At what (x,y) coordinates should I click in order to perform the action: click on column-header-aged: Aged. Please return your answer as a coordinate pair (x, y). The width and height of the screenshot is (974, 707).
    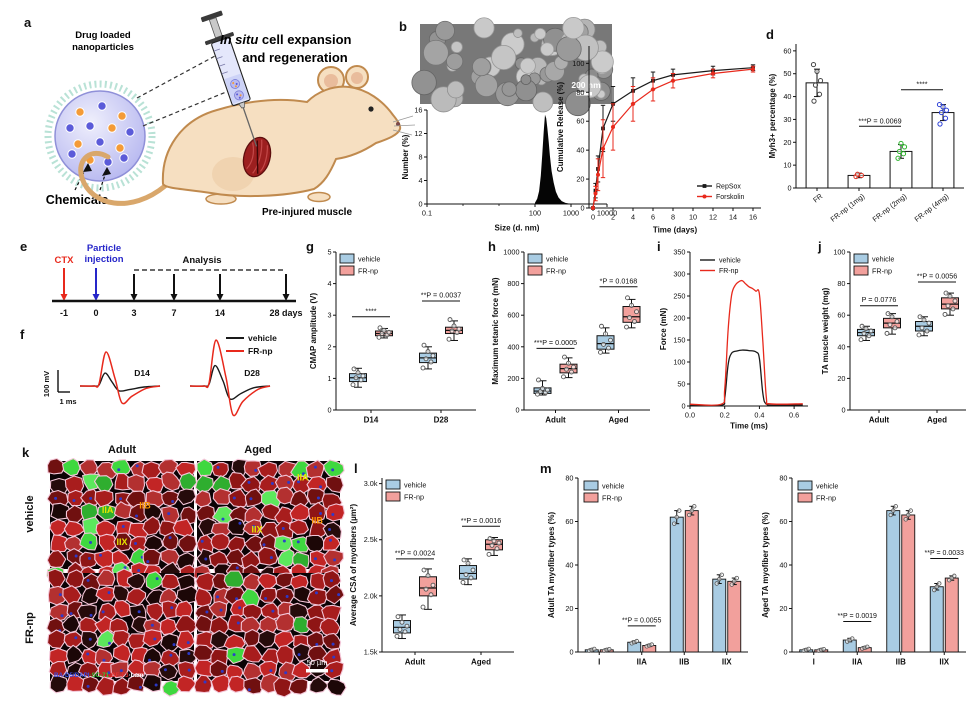
    Looking at the image, I should click on (258, 450).